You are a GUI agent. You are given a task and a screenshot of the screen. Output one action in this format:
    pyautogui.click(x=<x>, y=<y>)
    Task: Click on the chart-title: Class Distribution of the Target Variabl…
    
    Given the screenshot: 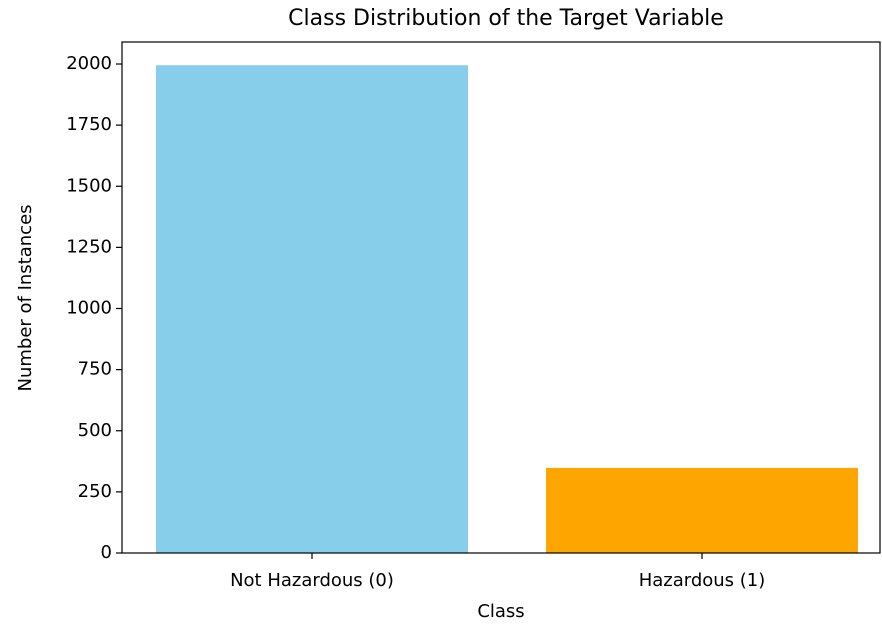 What is the action you would take?
    pyautogui.click(x=506, y=18)
    